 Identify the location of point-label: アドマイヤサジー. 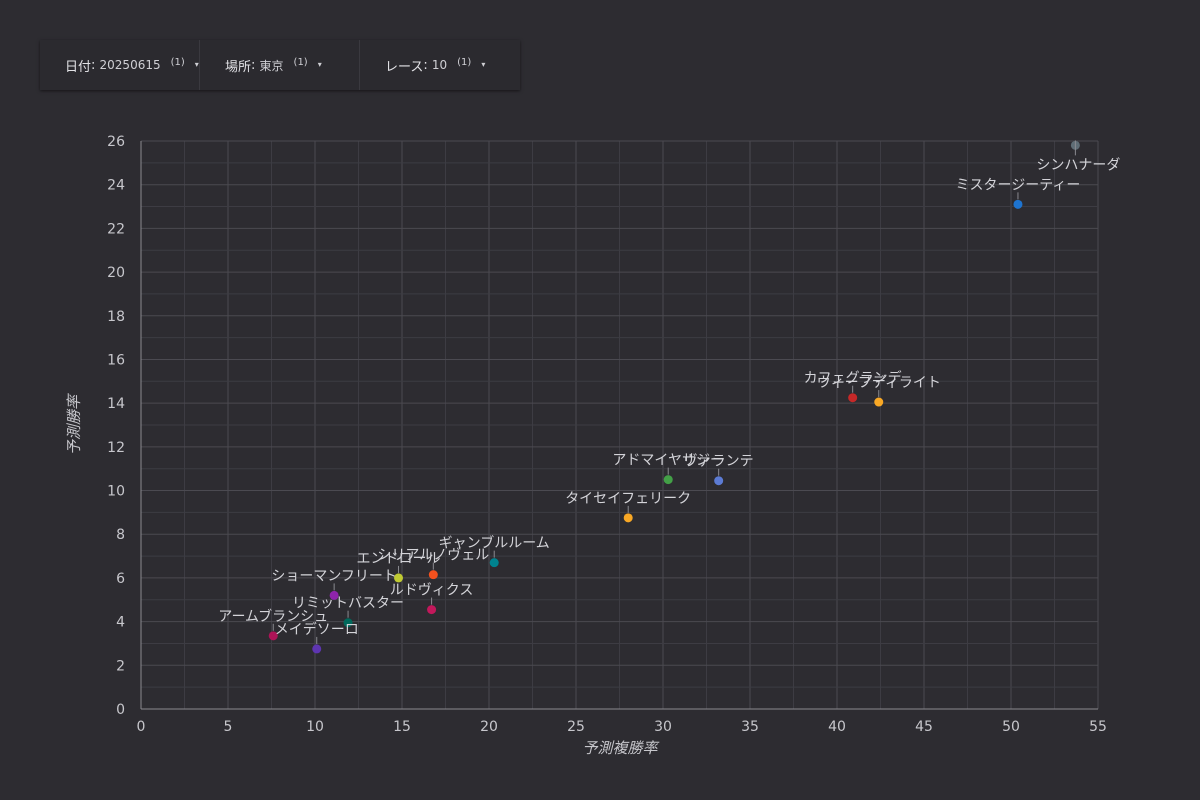
(668, 461).